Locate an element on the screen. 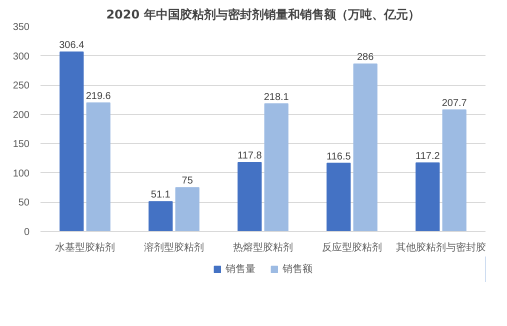 The image size is (507, 326). data-label: 286 is located at coordinates (365, 57).